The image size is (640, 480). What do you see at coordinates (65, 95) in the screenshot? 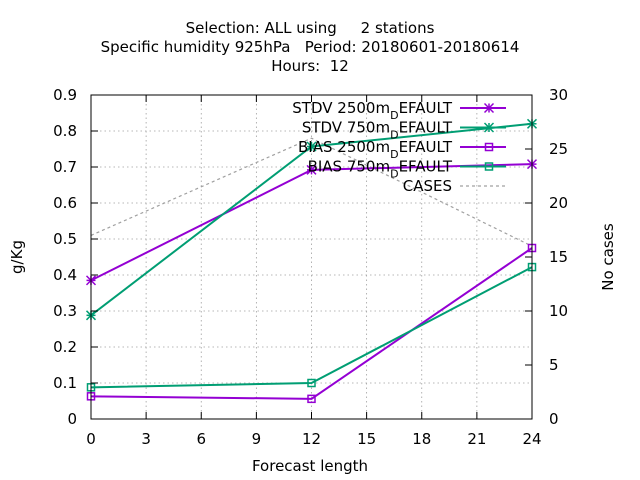
I see `y-tick-label: 0.9` at bounding box center [65, 95].